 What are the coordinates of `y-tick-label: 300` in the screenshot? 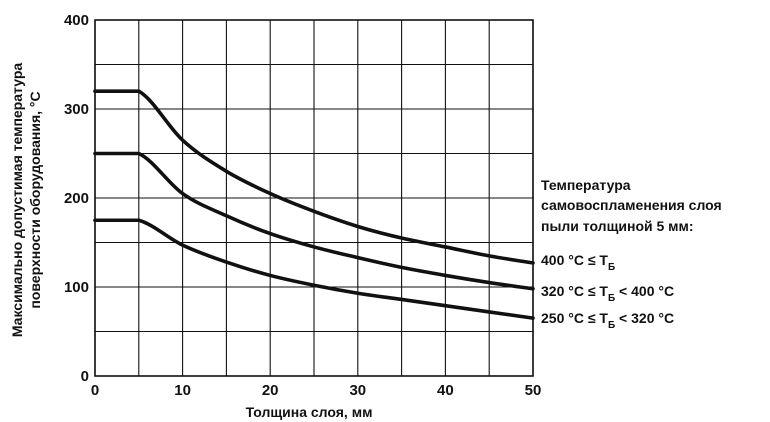 It's located at (76, 109).